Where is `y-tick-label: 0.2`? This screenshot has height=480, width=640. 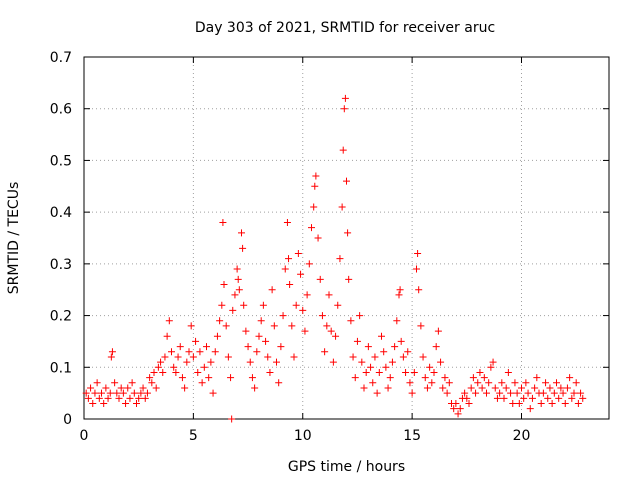
y-tick-label: 0.2 is located at coordinates (61, 317).